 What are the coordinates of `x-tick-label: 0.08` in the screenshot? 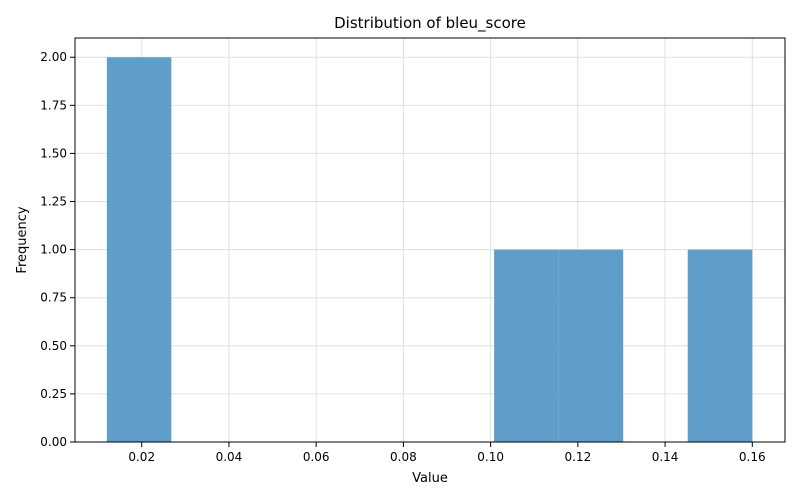 It's located at (403, 457).